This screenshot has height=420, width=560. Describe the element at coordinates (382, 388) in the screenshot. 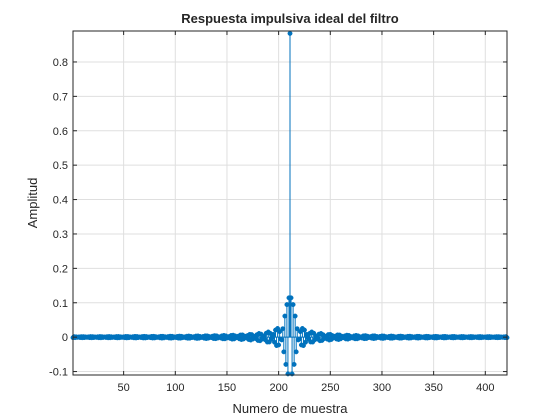

I see `x-tick-label: 300` at that location.